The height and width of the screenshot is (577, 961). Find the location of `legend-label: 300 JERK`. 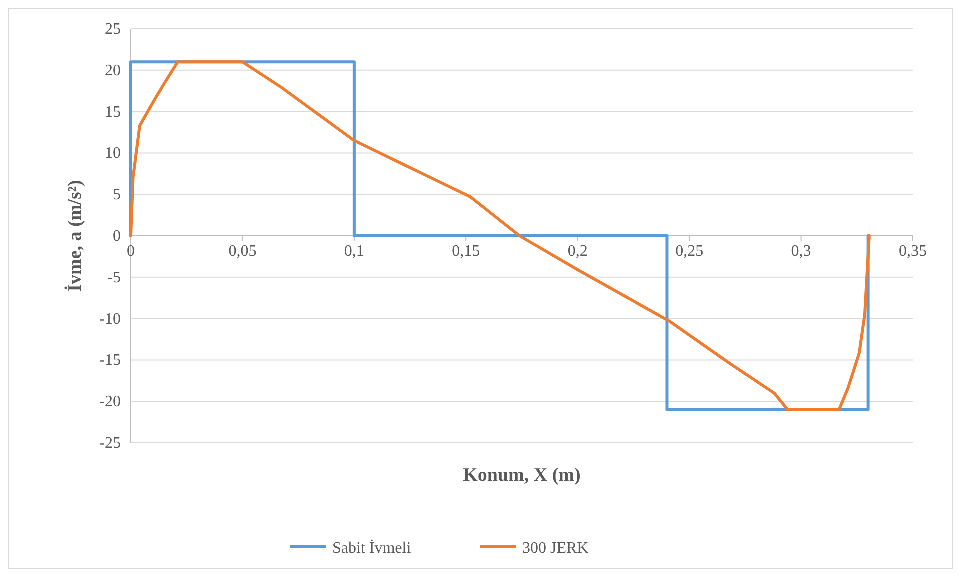

legend-label: 300 JERK is located at coordinates (556, 548).